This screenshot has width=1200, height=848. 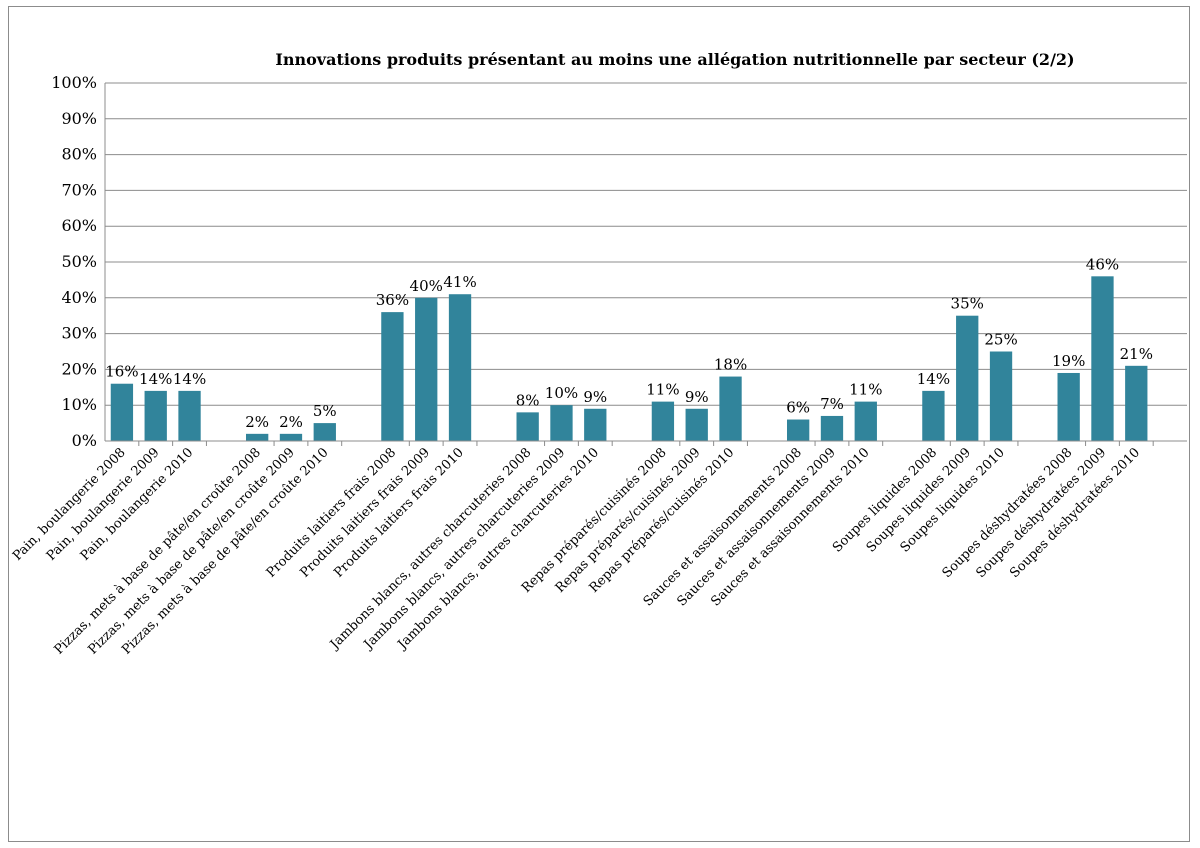 I want to click on y-tick-label: 0%, so click(x=84, y=440).